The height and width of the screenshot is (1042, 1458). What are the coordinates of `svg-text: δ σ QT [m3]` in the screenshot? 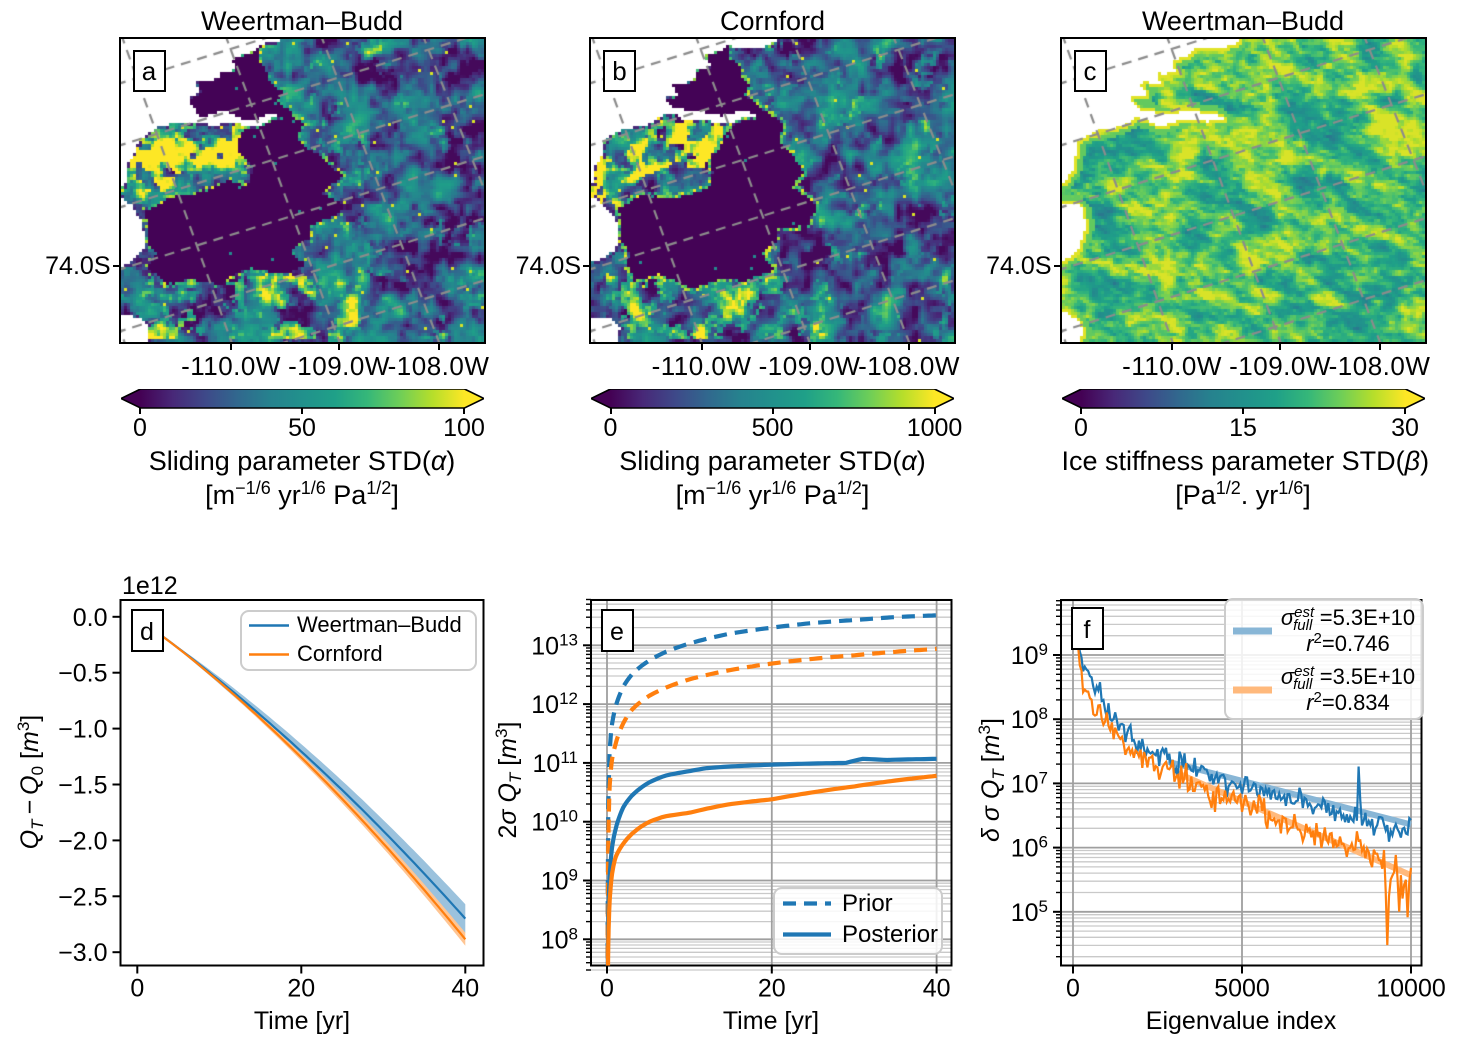 It's located at (991, 780).